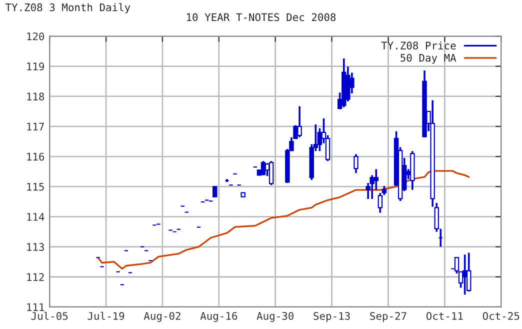 This screenshot has width=522, height=329. What do you see at coordinates (35, 66) in the screenshot?
I see `y-tick-label: 119` at bounding box center [35, 66].